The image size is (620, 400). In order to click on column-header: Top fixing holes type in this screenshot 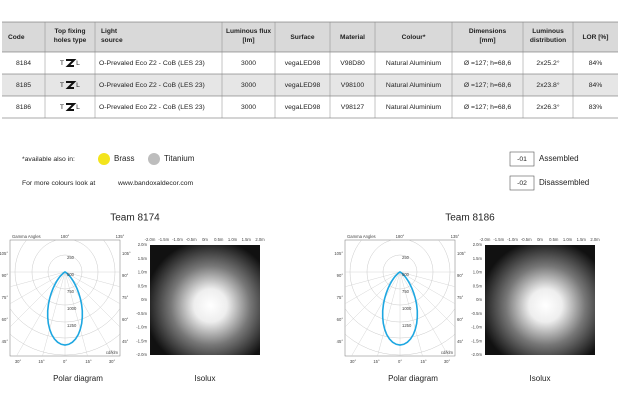, I will do `click(70, 36)`.